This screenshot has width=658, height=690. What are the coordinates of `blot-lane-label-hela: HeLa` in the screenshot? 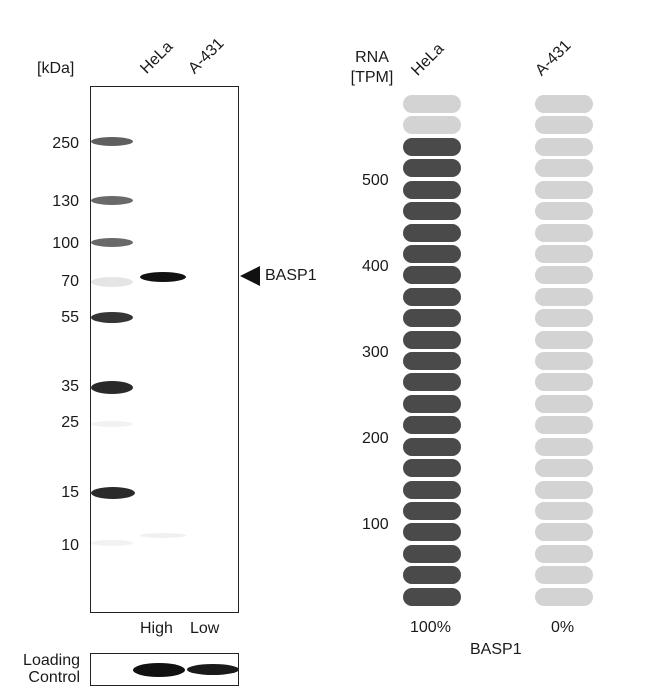 It's located at (157, 58).